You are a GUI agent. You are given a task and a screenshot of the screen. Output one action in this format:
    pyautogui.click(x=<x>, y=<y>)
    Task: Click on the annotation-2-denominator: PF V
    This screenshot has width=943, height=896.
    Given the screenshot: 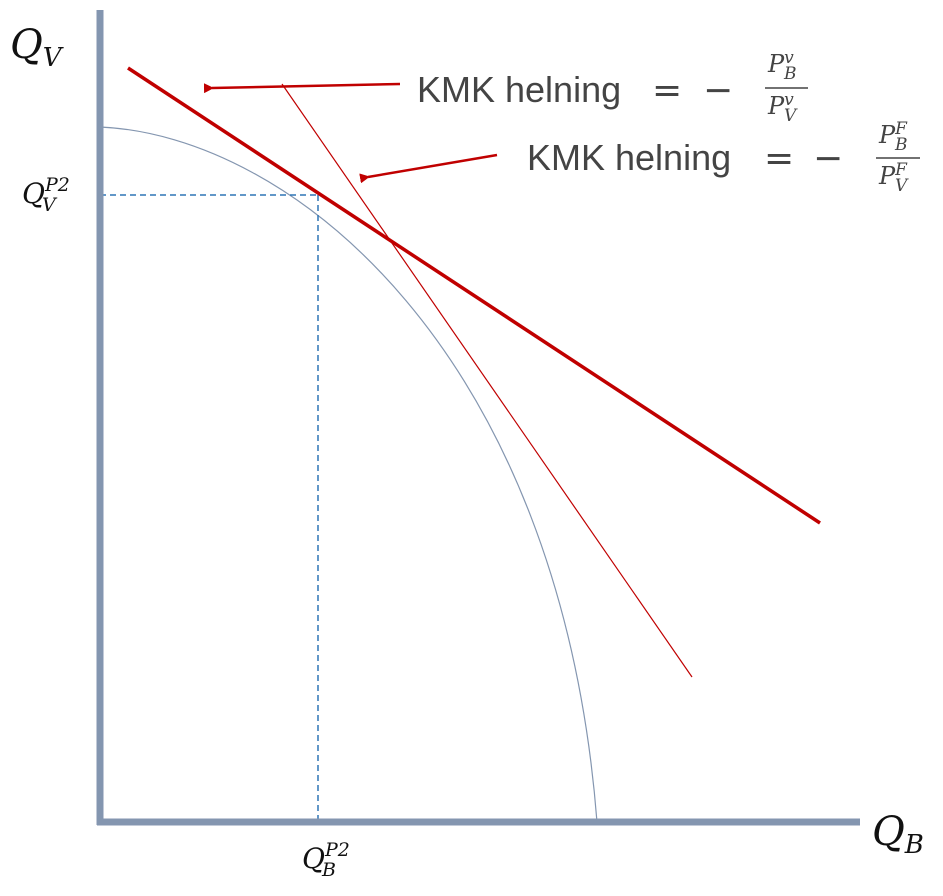 What is the action you would take?
    pyautogui.click(x=893, y=178)
    